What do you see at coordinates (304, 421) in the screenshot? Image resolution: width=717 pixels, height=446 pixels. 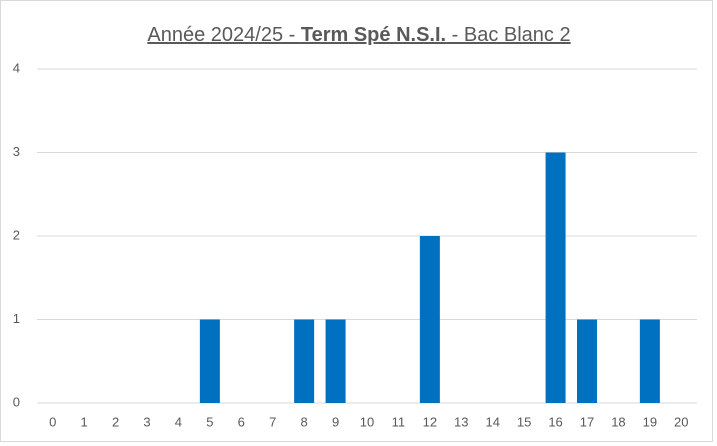 I see `x-tick-label: 8` at bounding box center [304, 421].